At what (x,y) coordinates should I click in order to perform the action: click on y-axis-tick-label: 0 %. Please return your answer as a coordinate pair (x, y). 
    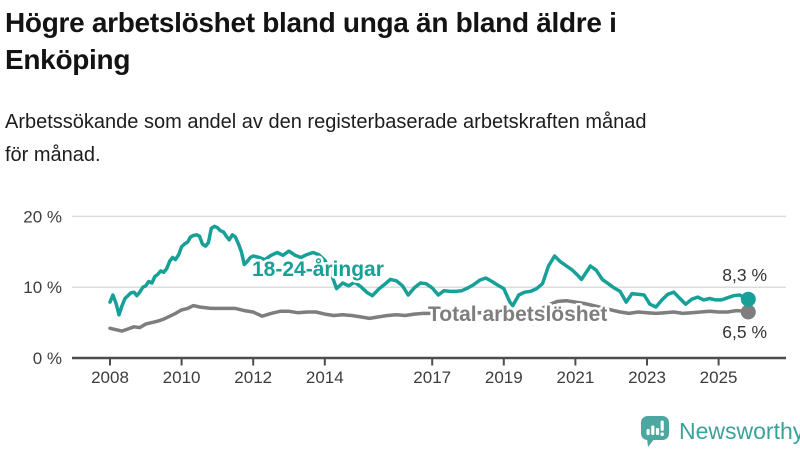
    Looking at the image, I should click on (47, 358).